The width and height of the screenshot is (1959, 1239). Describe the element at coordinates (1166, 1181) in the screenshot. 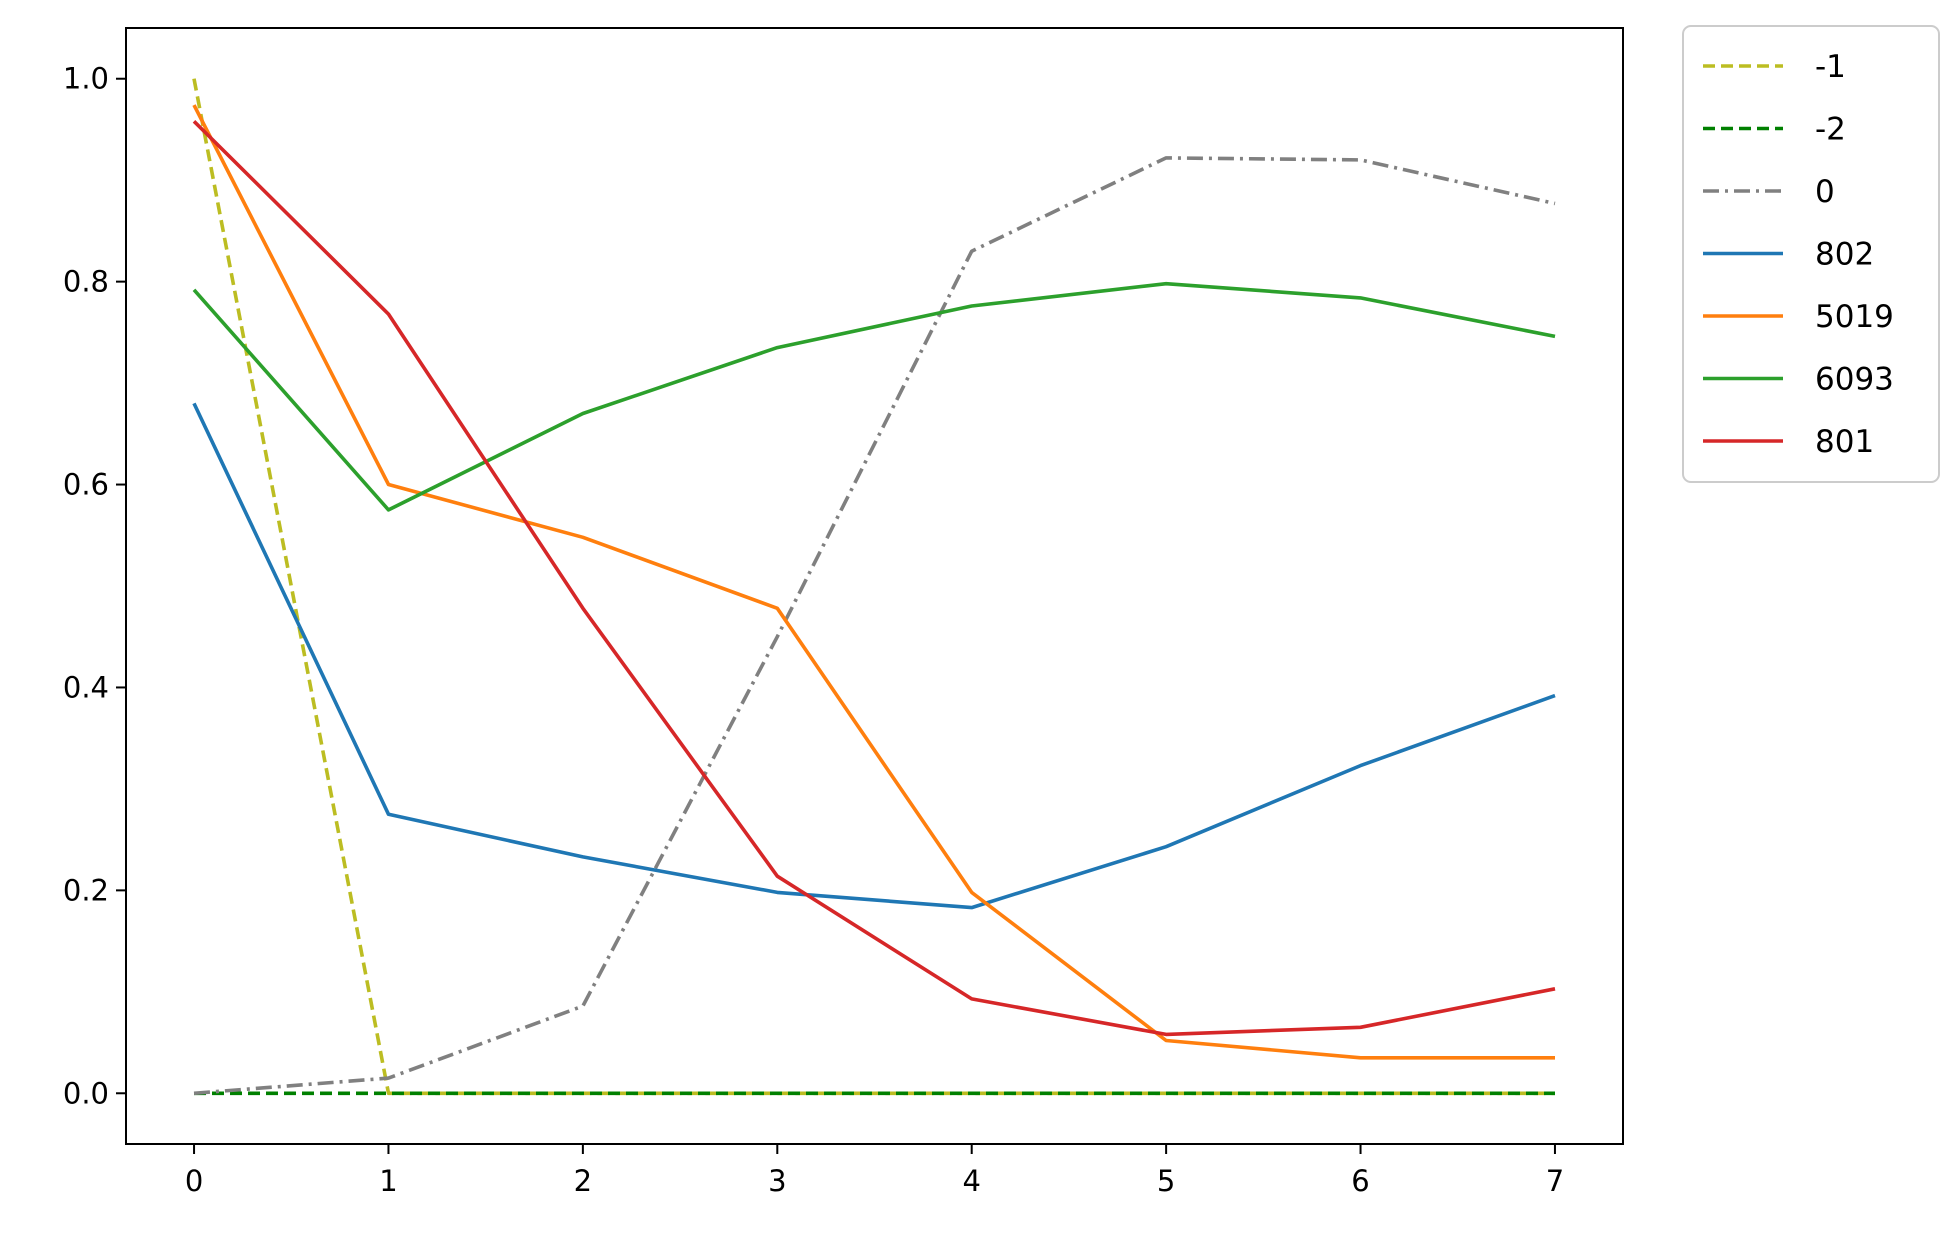

I see `x-tick-label: 5` at that location.